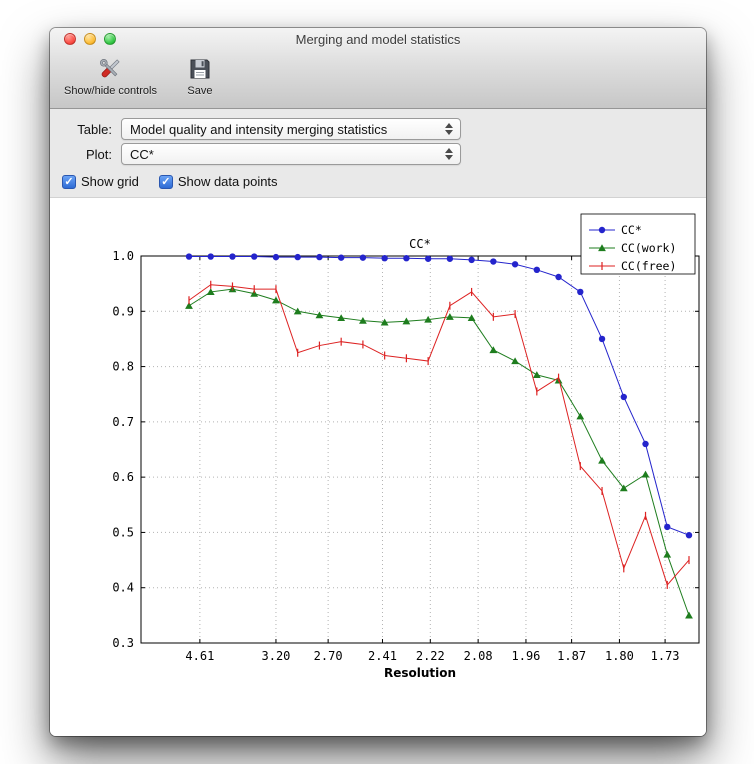 The width and height of the screenshot is (754, 764). I want to click on svg-text: 4.61, so click(199, 656).